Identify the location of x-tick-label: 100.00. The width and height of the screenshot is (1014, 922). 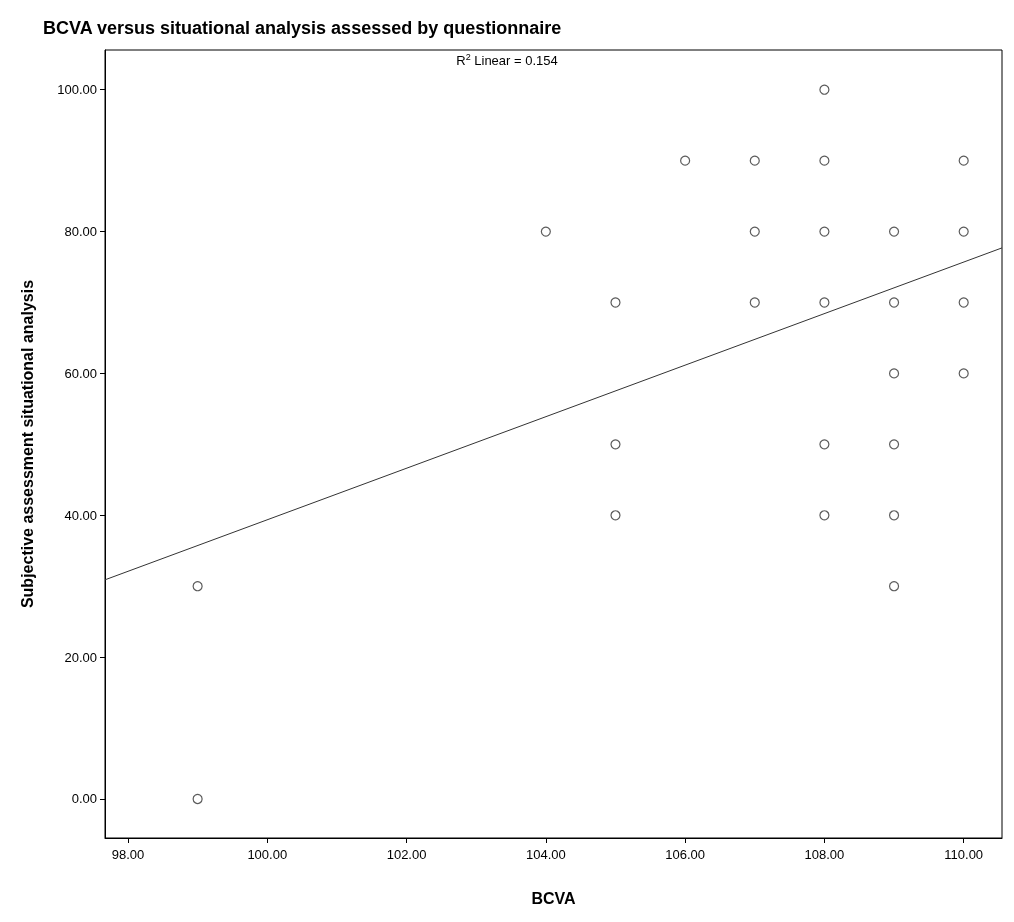
(267, 854).